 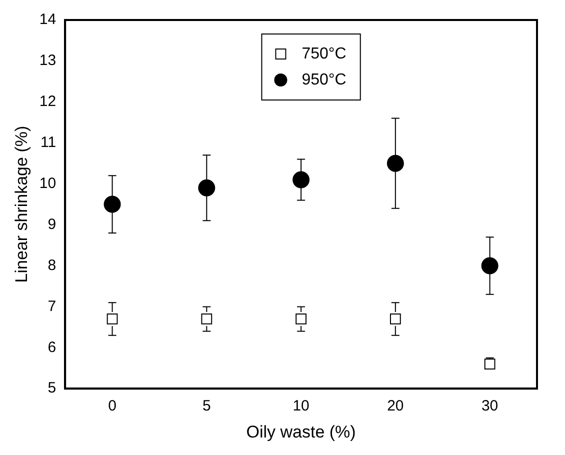 What do you see at coordinates (395, 406) in the screenshot?
I see `x-tick-label: 20` at bounding box center [395, 406].